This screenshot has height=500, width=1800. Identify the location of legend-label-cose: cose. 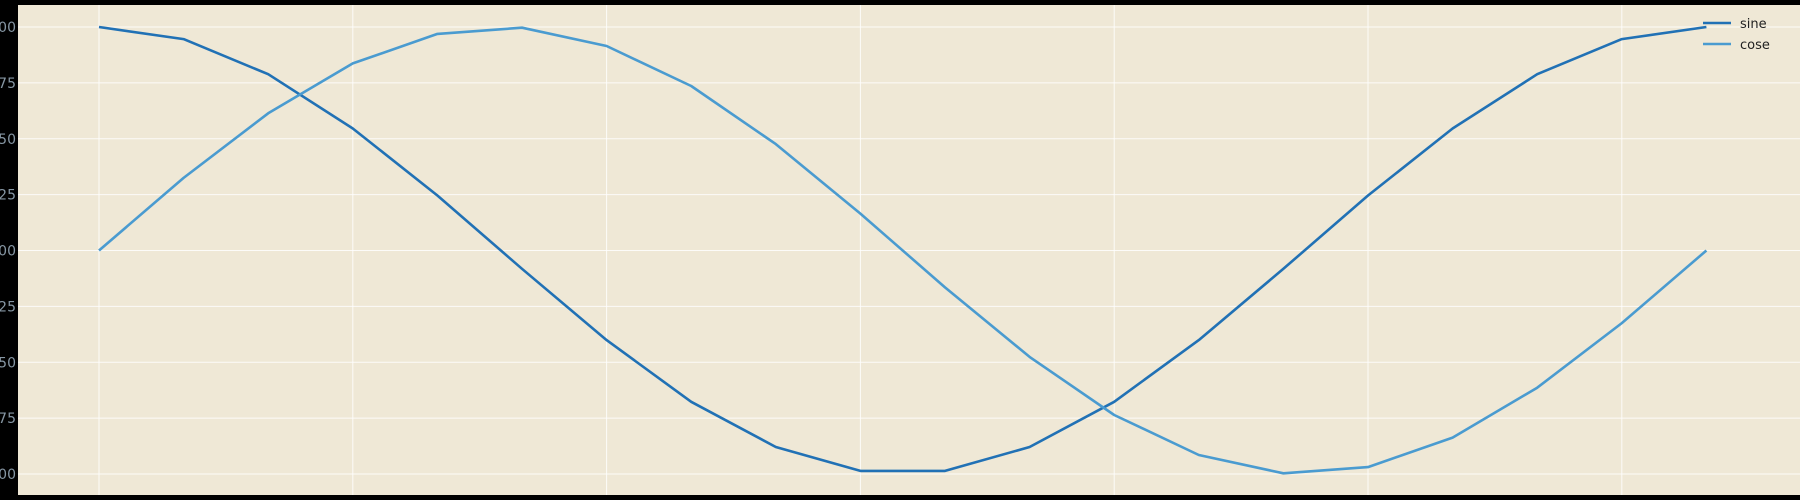
(1755, 45).